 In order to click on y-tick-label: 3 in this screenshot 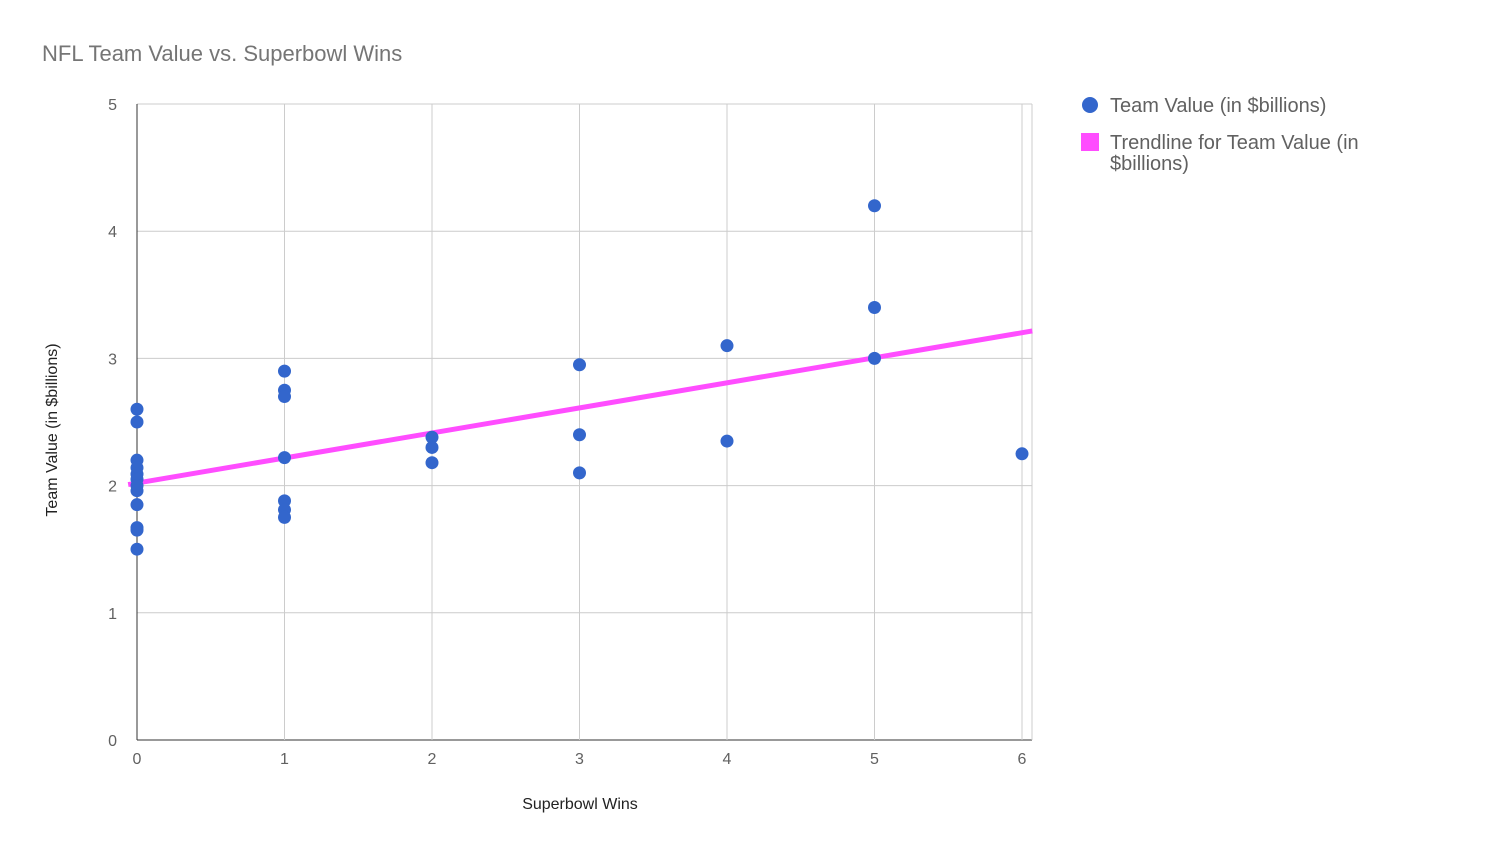, I will do `click(112, 359)`.